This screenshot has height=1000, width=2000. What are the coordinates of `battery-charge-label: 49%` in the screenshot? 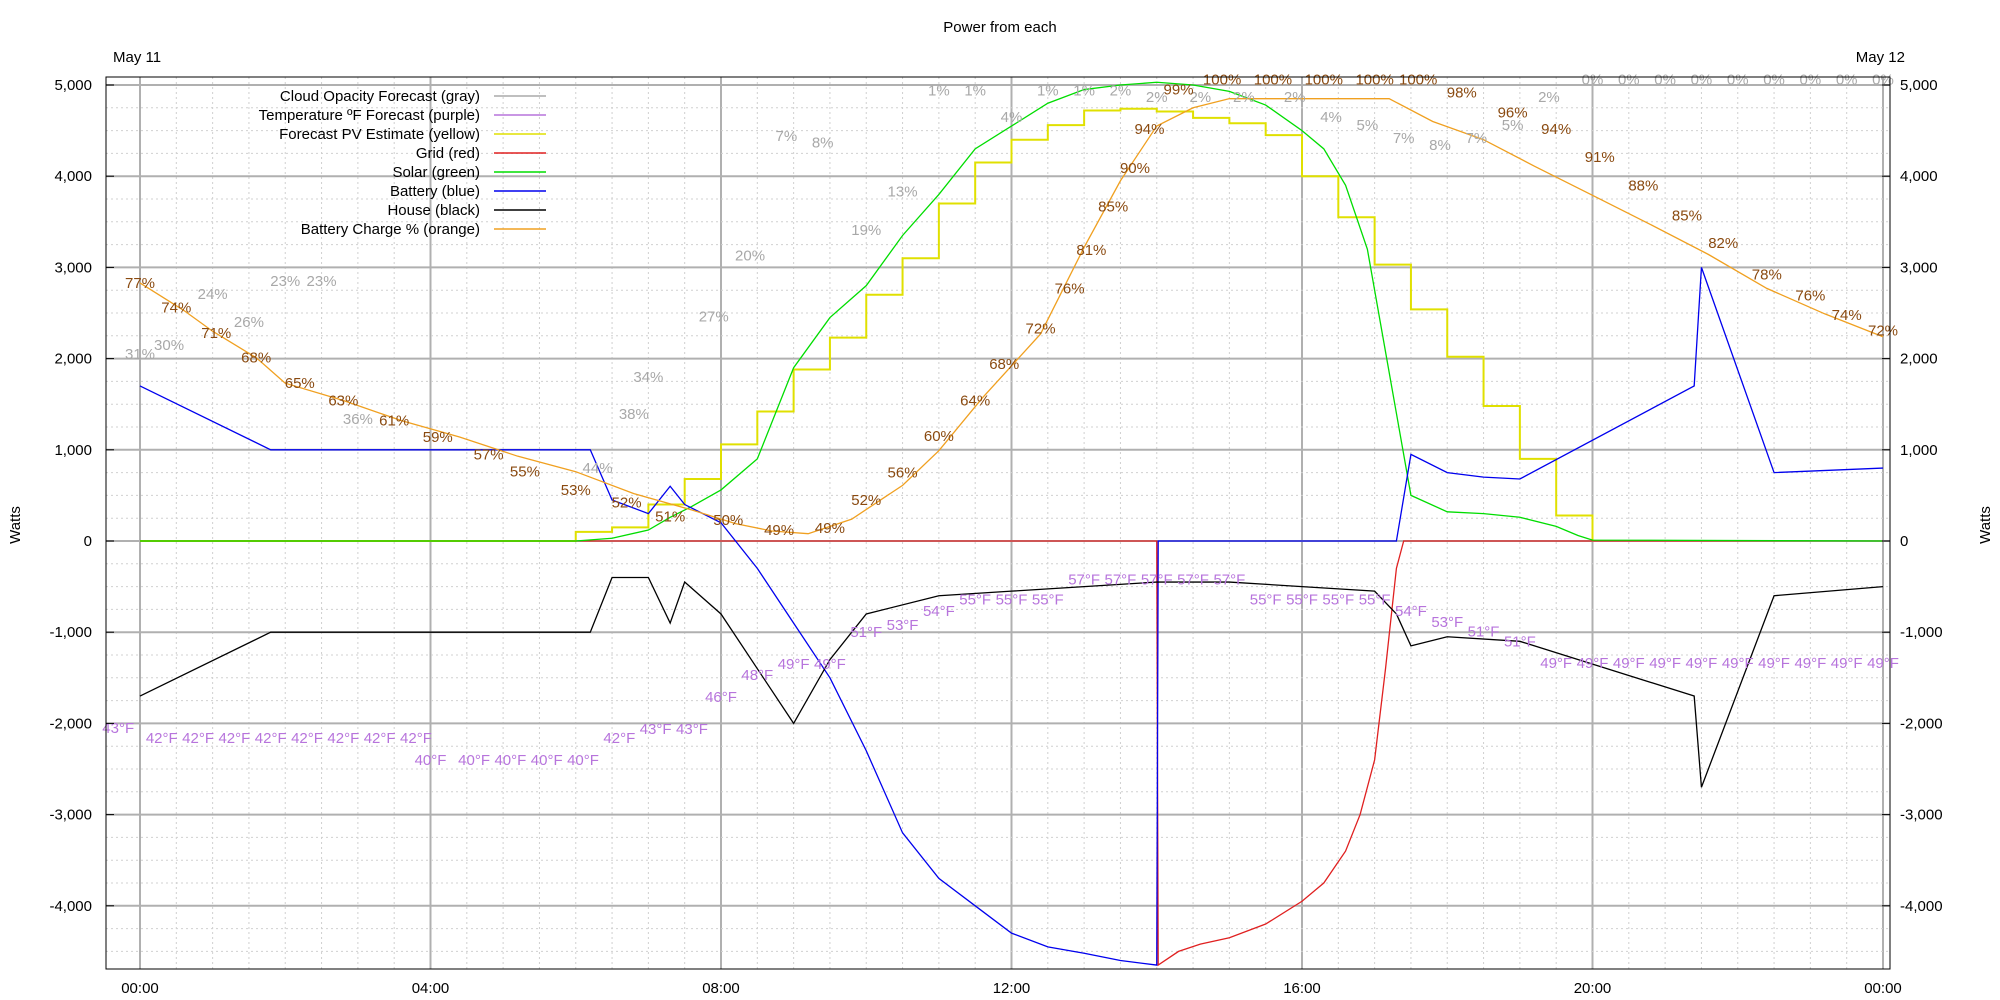 It's located at (779, 530).